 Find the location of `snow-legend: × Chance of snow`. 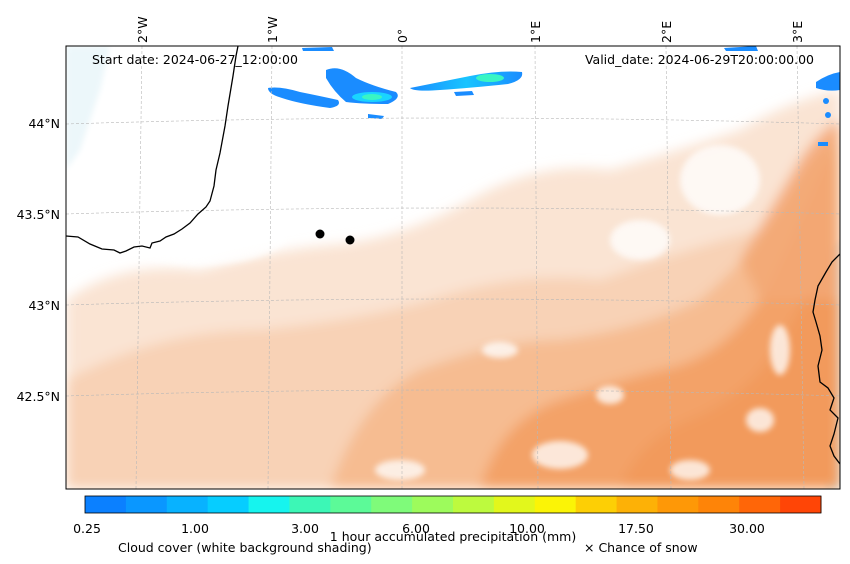

snow-legend: × Chance of snow is located at coordinates (641, 547).